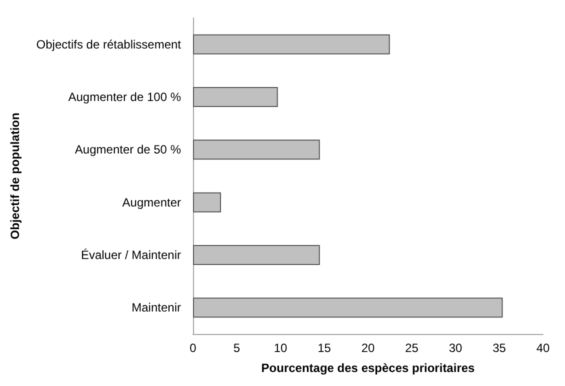 The image size is (565, 386). Describe the element at coordinates (193, 348) in the screenshot. I see `x-tick-label: 0` at that location.